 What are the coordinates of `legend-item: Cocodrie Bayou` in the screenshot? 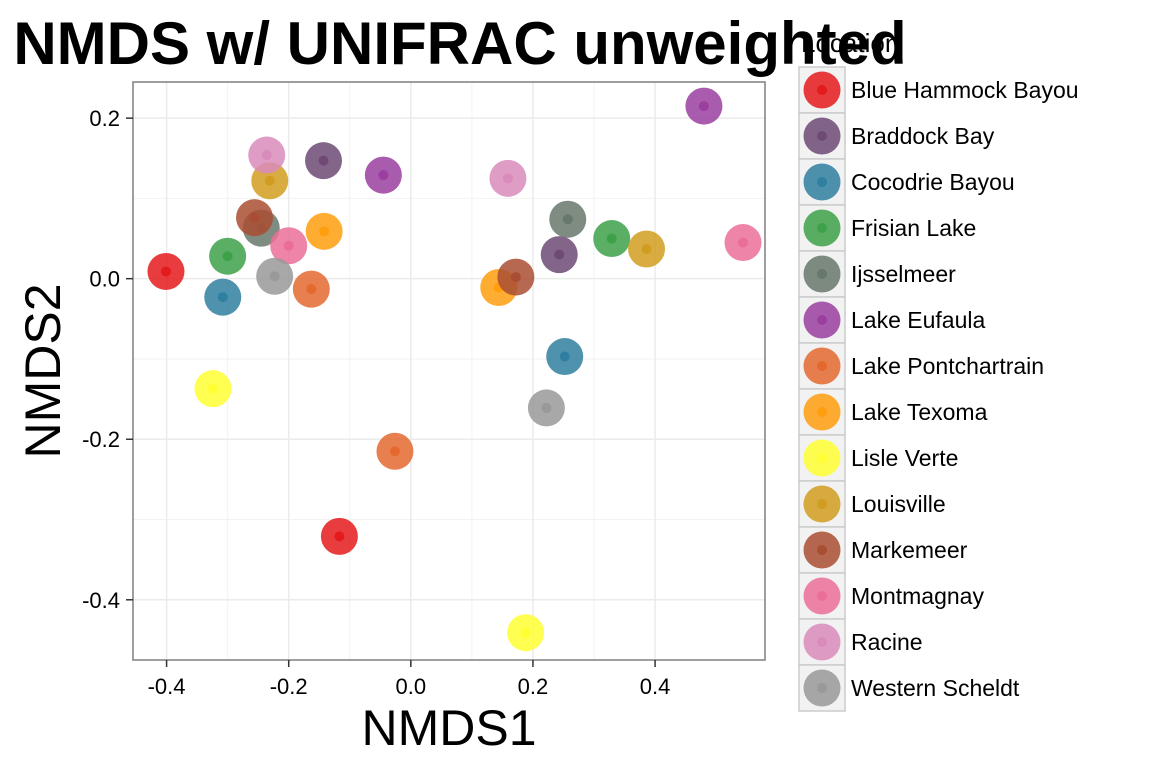 It's located at (906, 182).